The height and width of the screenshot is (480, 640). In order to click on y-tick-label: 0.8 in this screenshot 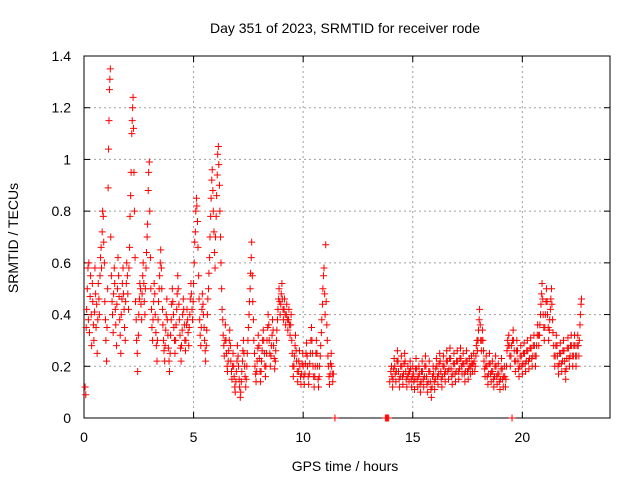, I will do `click(62, 211)`.